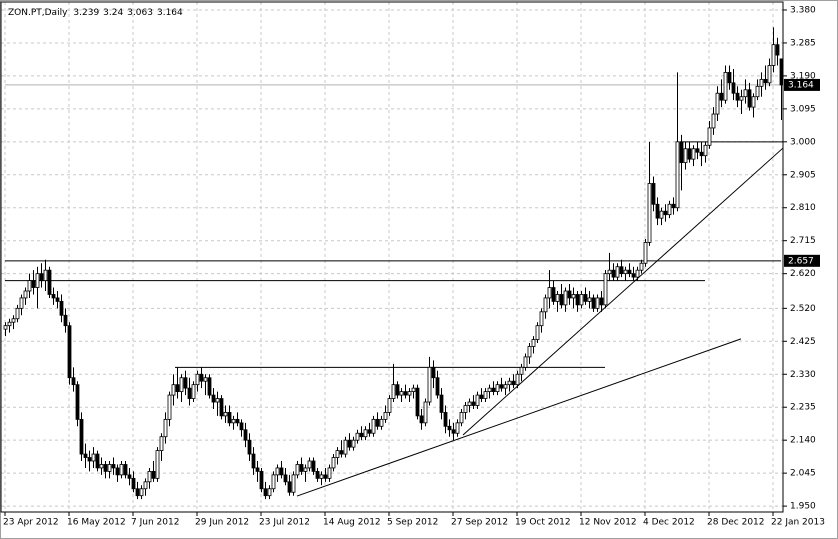 The image size is (838, 539). Describe the element at coordinates (543, 523) in the screenshot. I see `x-tick-label: 19 Oct 2012` at that location.